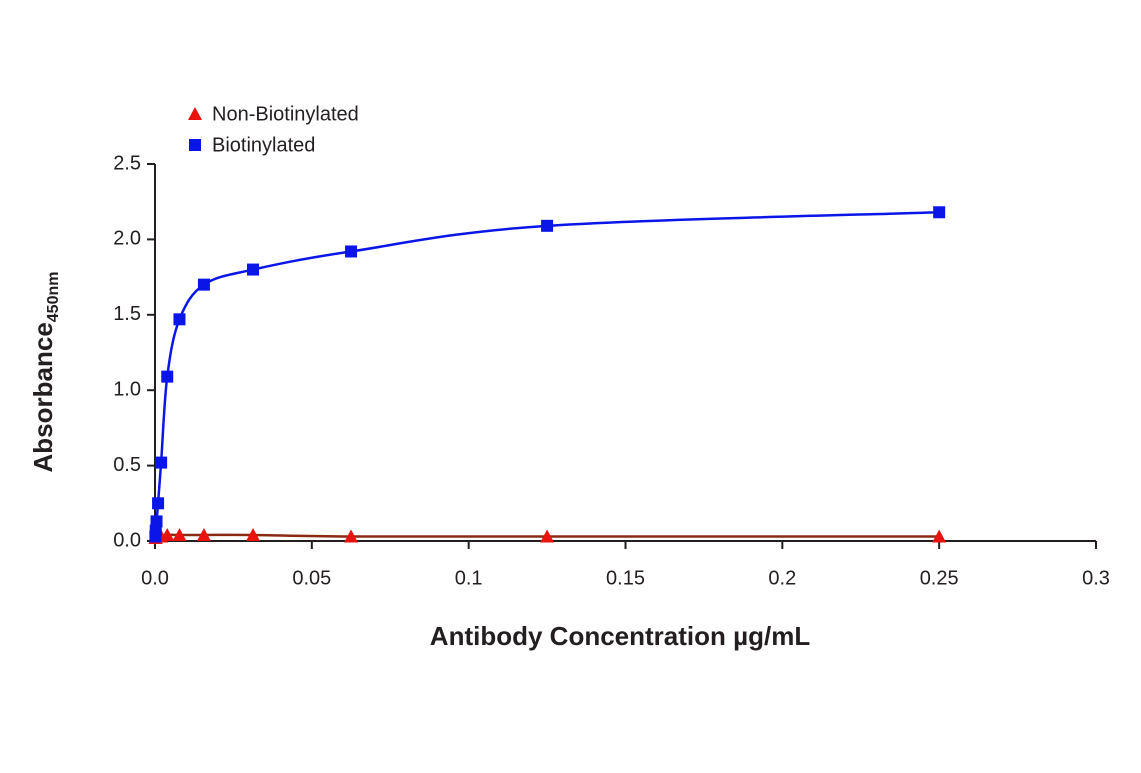 The image size is (1141, 773). Describe the element at coordinates (620, 636) in the screenshot. I see `x-axis-title: Antibody Concentration µg/mL` at that location.